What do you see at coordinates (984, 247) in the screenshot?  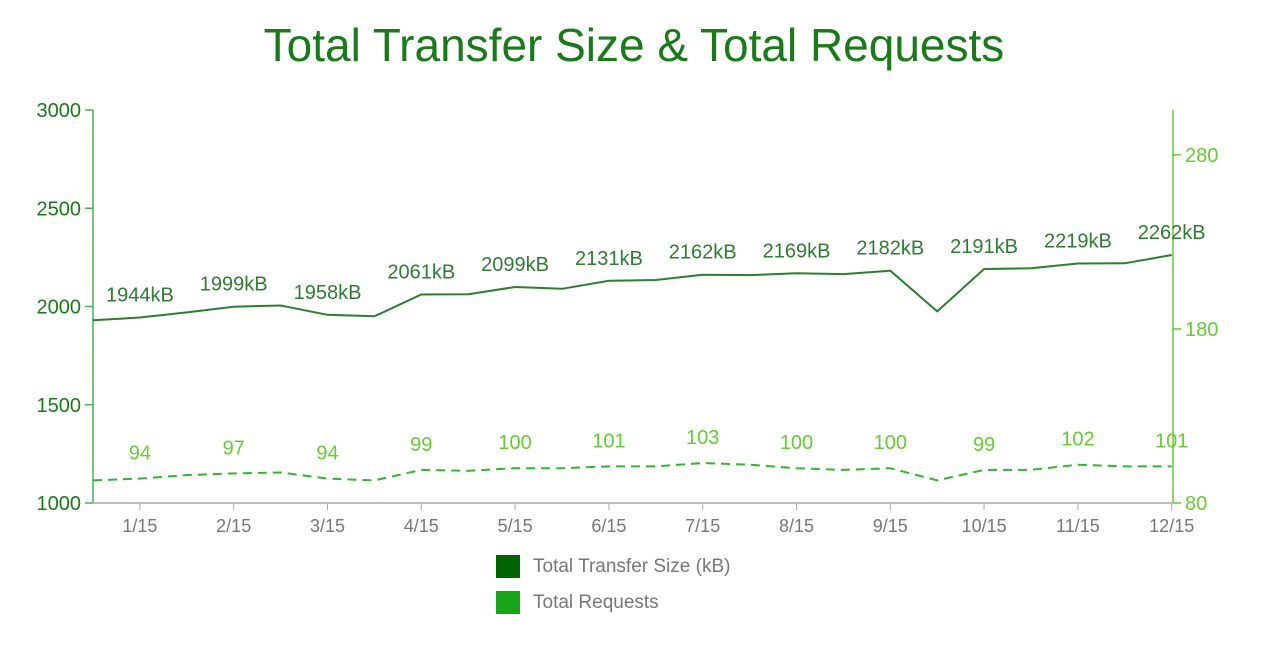 I see `data-label-transfer-size: 2191kB` at bounding box center [984, 247].